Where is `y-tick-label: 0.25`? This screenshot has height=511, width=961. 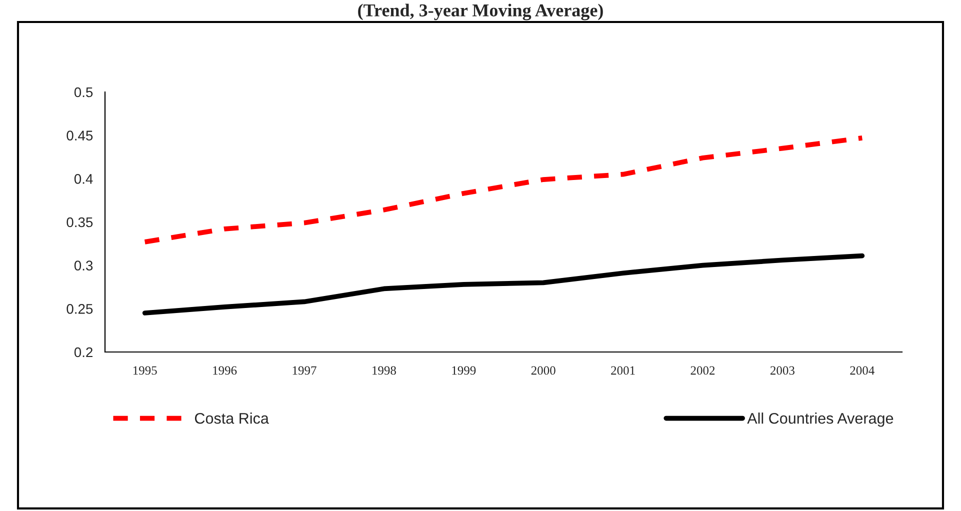
y-tick-label: 0.25 is located at coordinates (79, 309).